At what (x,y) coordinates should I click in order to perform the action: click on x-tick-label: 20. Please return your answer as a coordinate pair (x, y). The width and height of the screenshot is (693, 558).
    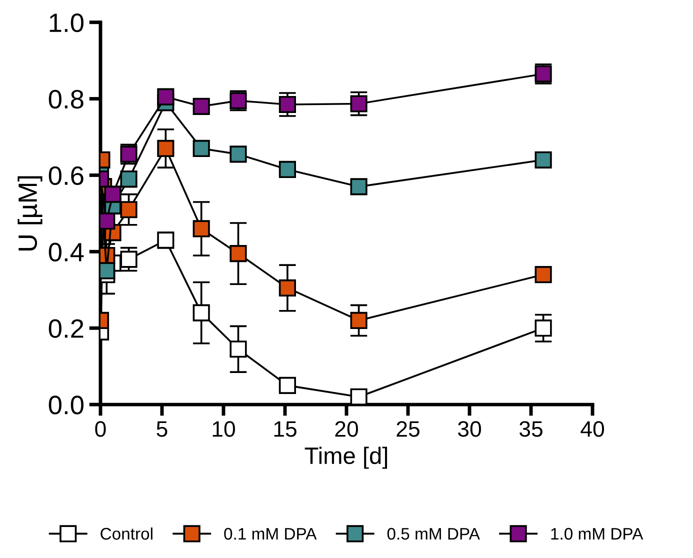
    Looking at the image, I should click on (346, 429).